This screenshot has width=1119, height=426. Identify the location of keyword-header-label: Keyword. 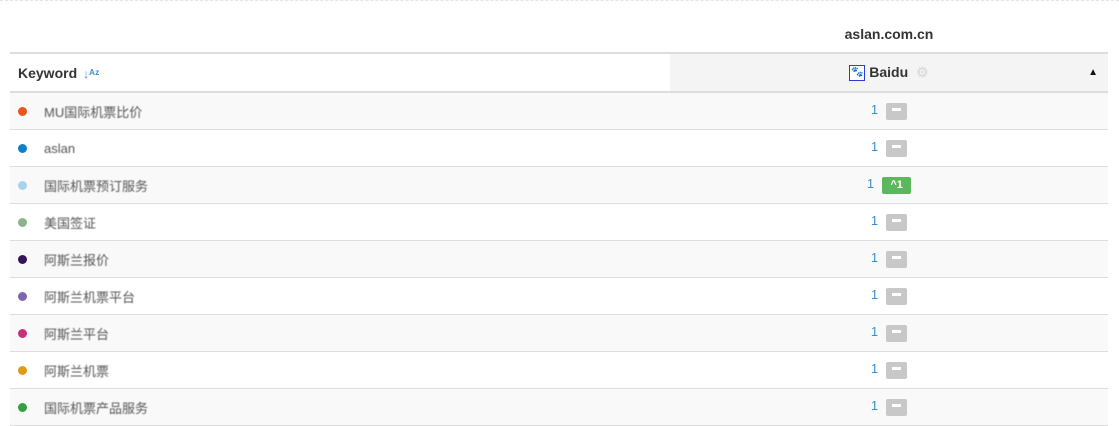
(48, 72).